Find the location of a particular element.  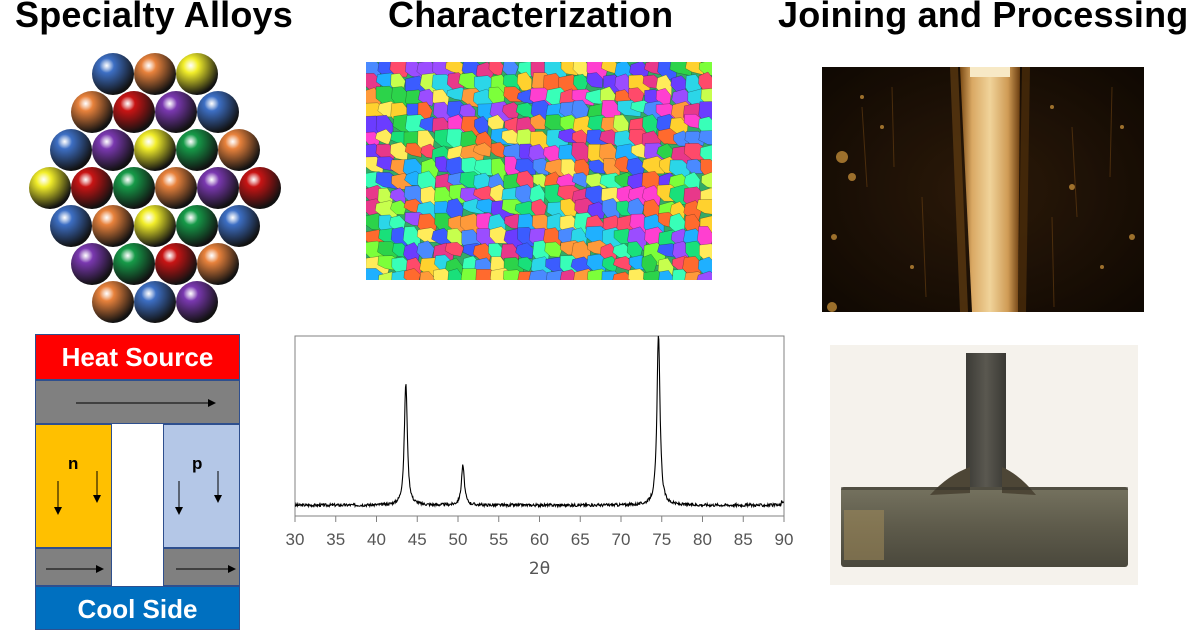

xrd-pattern-line is located at coordinates (539, 422).